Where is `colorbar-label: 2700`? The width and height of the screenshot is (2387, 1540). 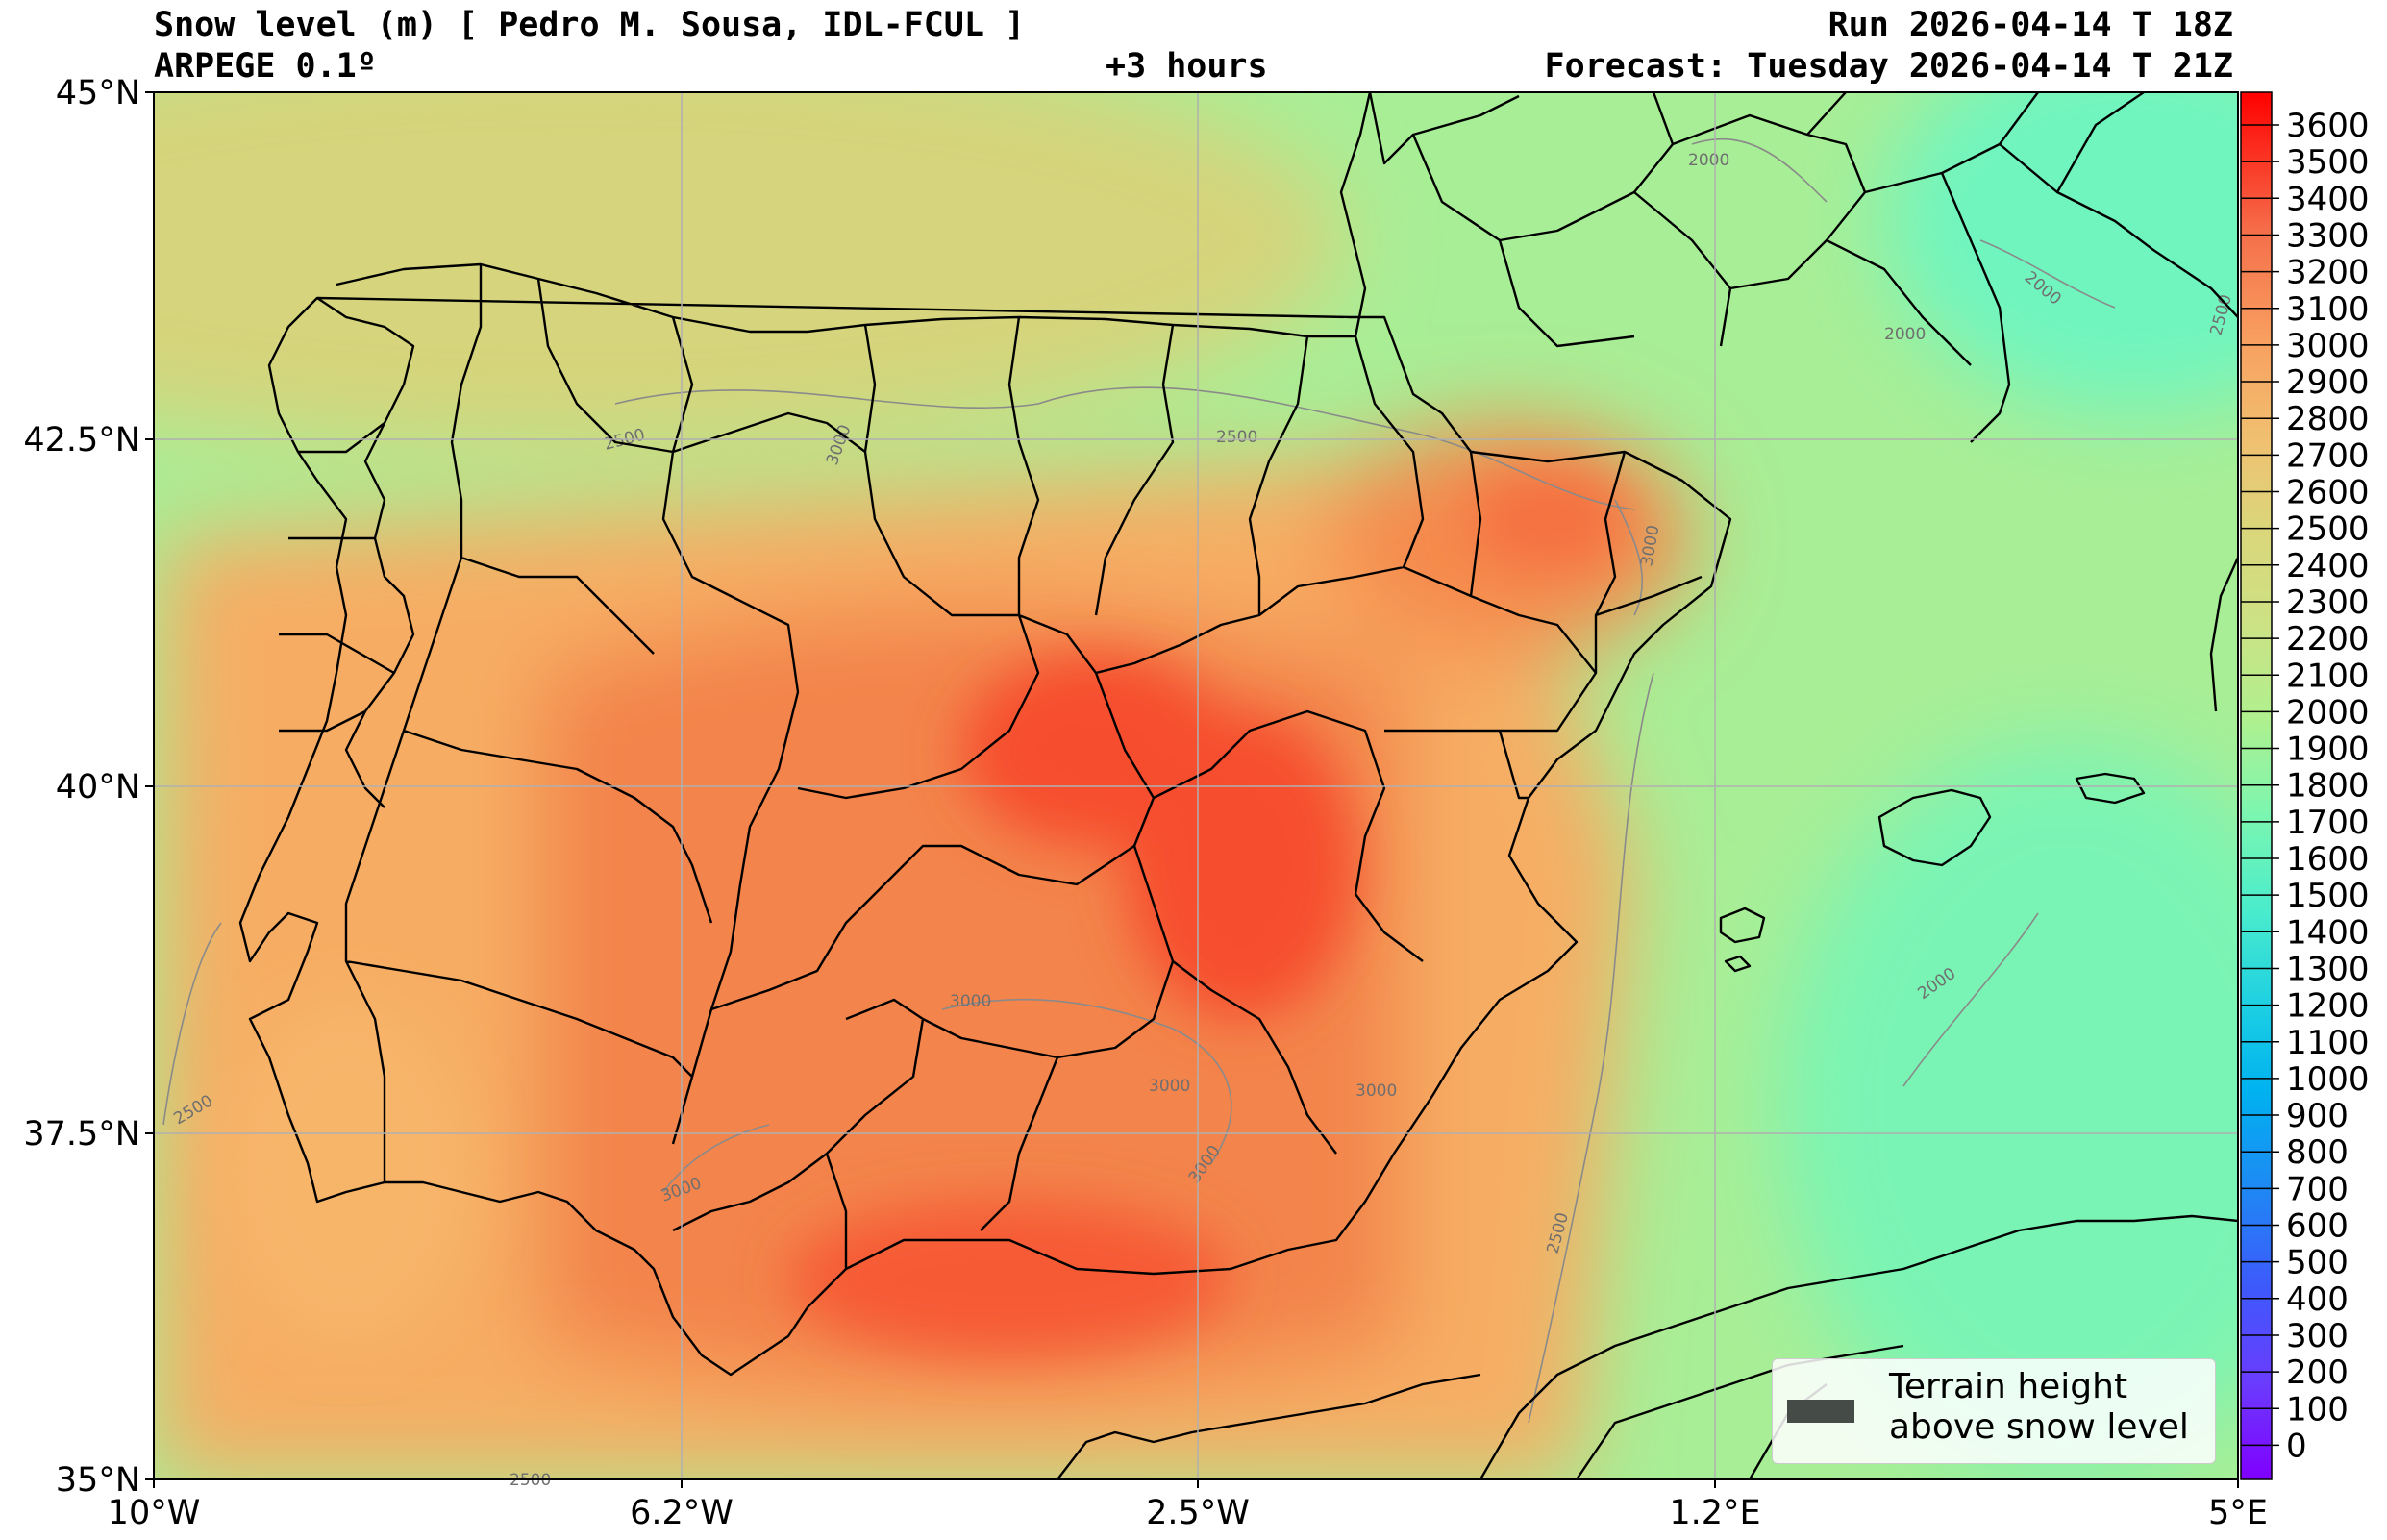
colorbar-label: 2700 is located at coordinates (2328, 455).